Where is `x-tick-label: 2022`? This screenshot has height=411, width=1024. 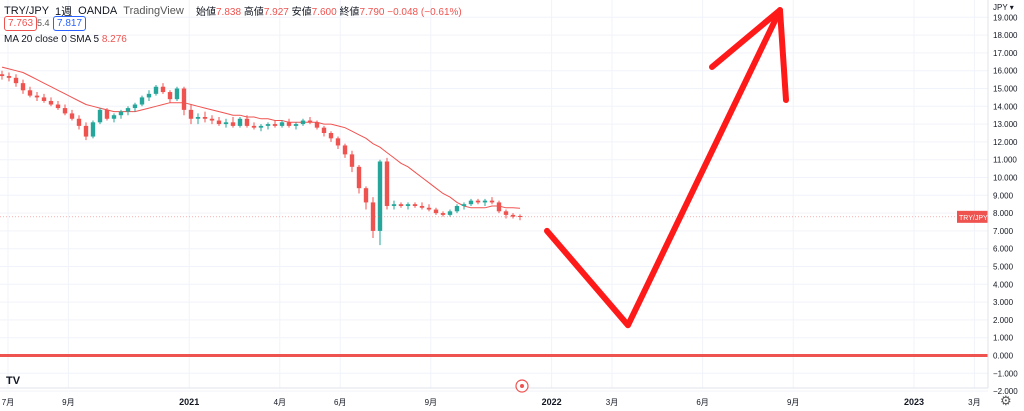
x-tick-label: 2022 is located at coordinates (552, 402).